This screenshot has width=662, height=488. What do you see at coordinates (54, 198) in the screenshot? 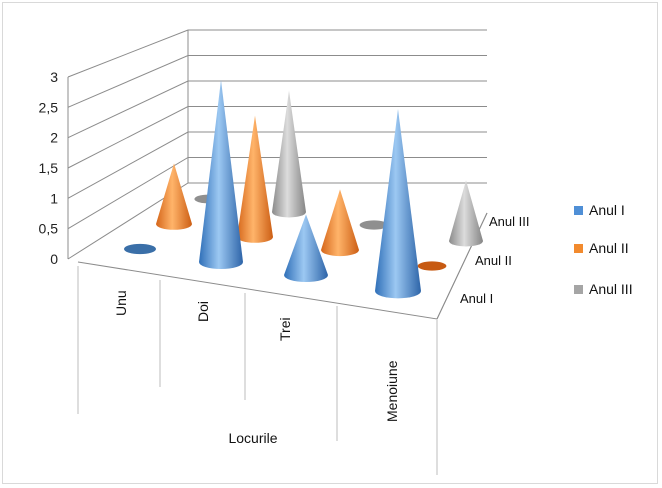
I see `y-tick-label: 1` at bounding box center [54, 198].